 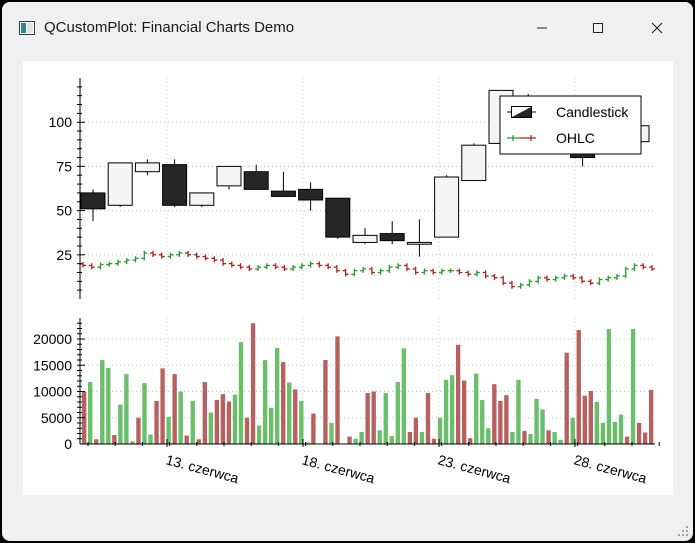 I want to click on close-button, so click(x=657, y=28).